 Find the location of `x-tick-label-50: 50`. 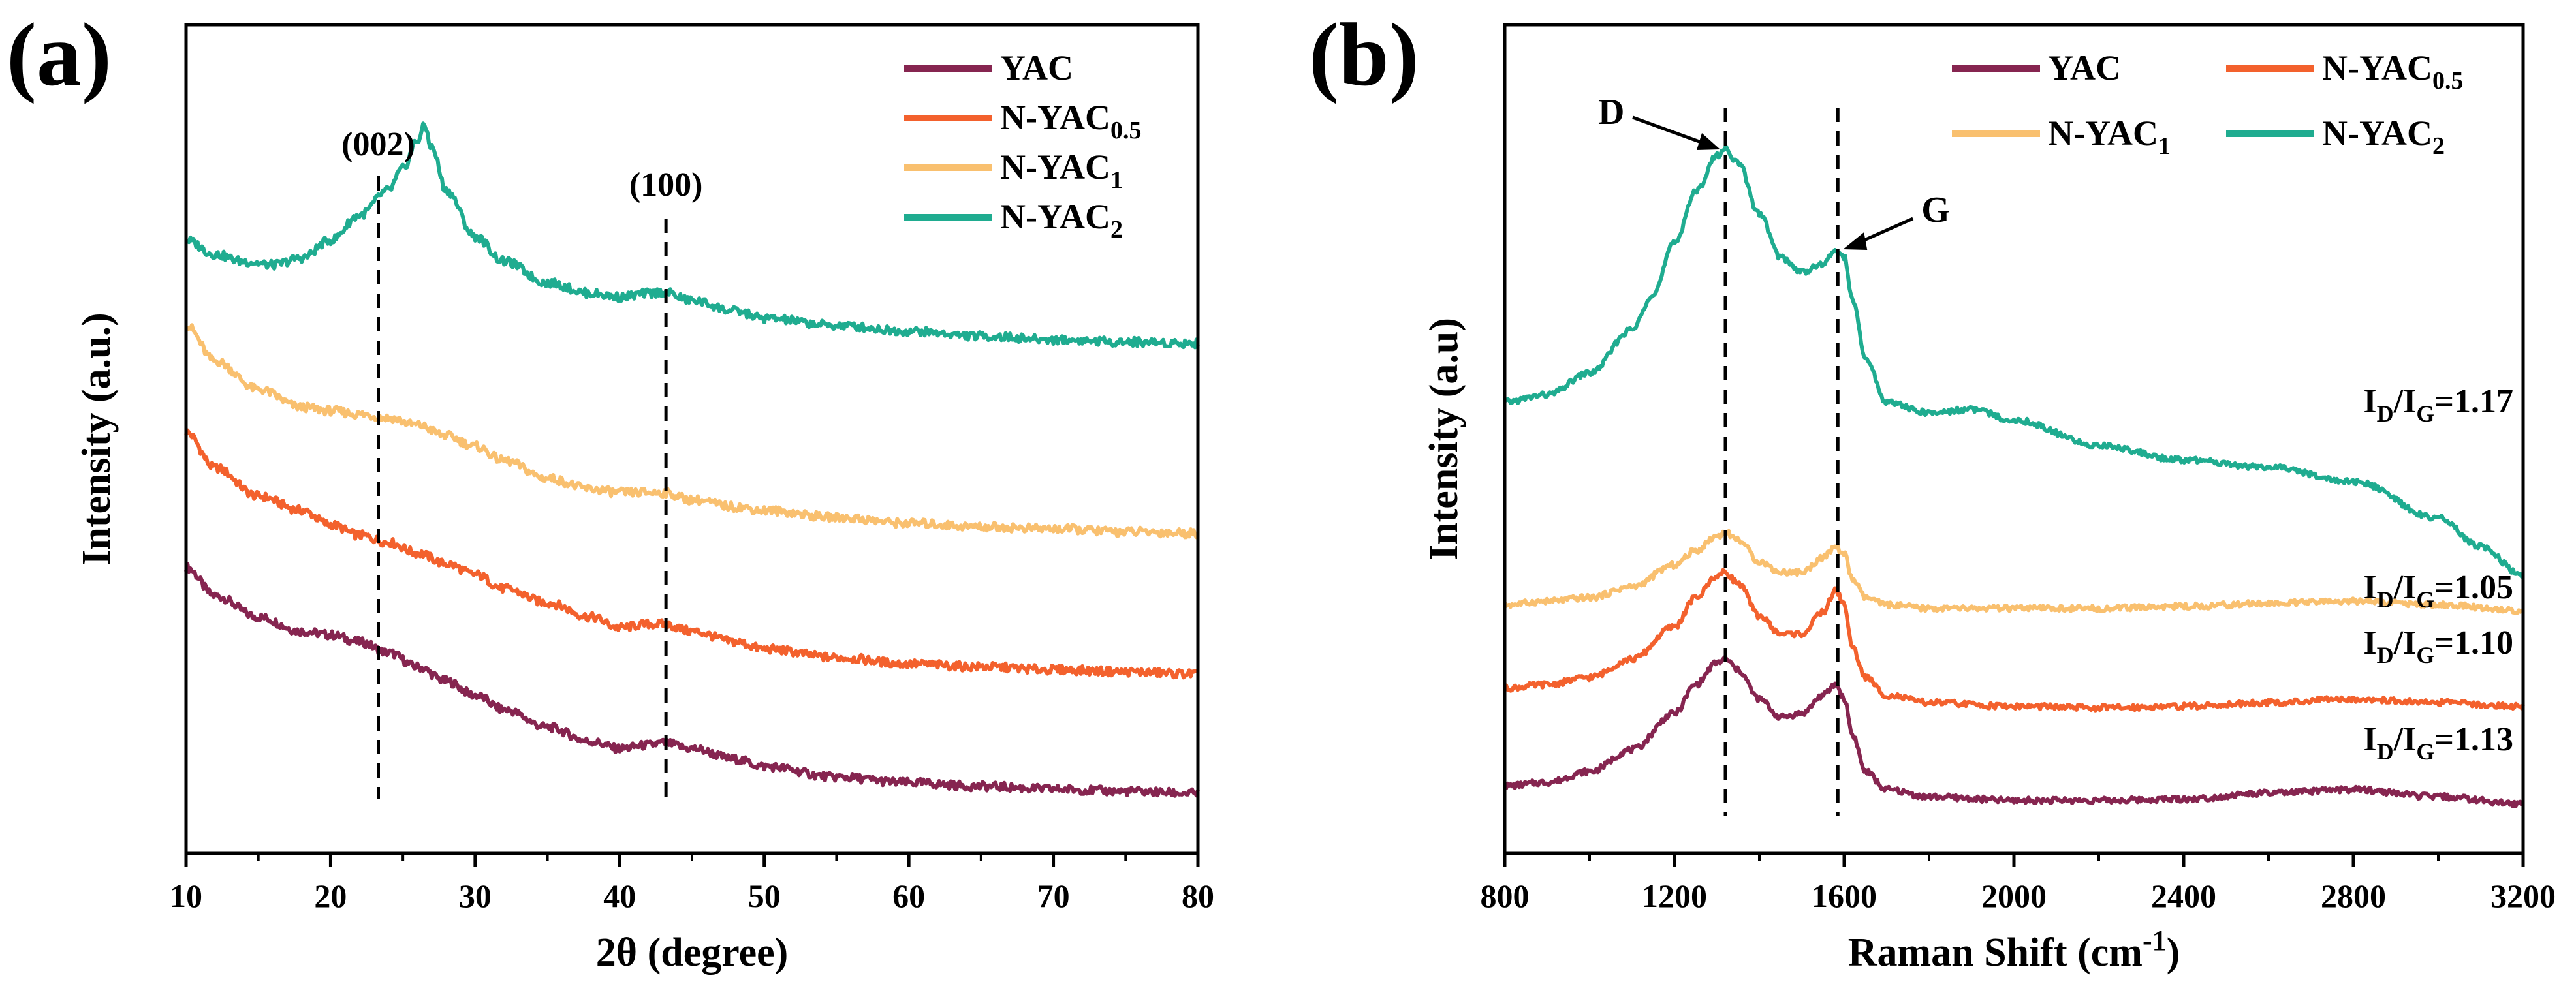

x-tick-label-50: 50 is located at coordinates (764, 896).